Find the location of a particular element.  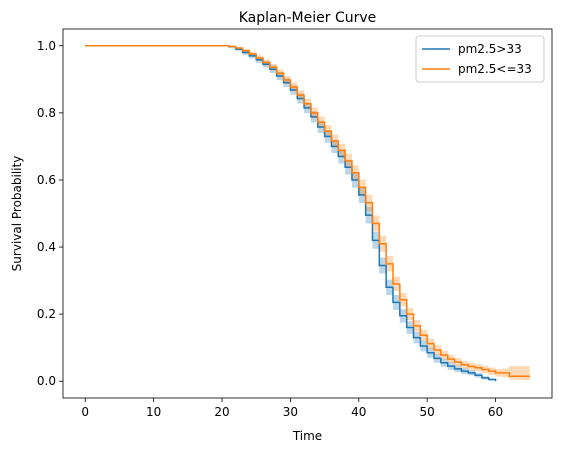

x-axis: 0 10 20 30 40 50 60 is located at coordinates (292, 408).